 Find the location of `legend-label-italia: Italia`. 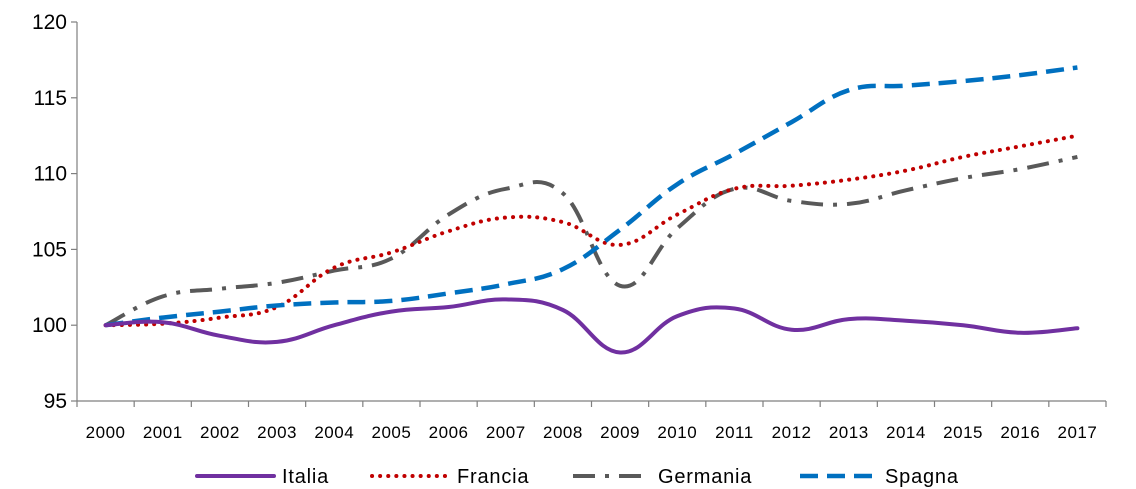

legend-label-italia: Italia is located at coordinates (305, 477).